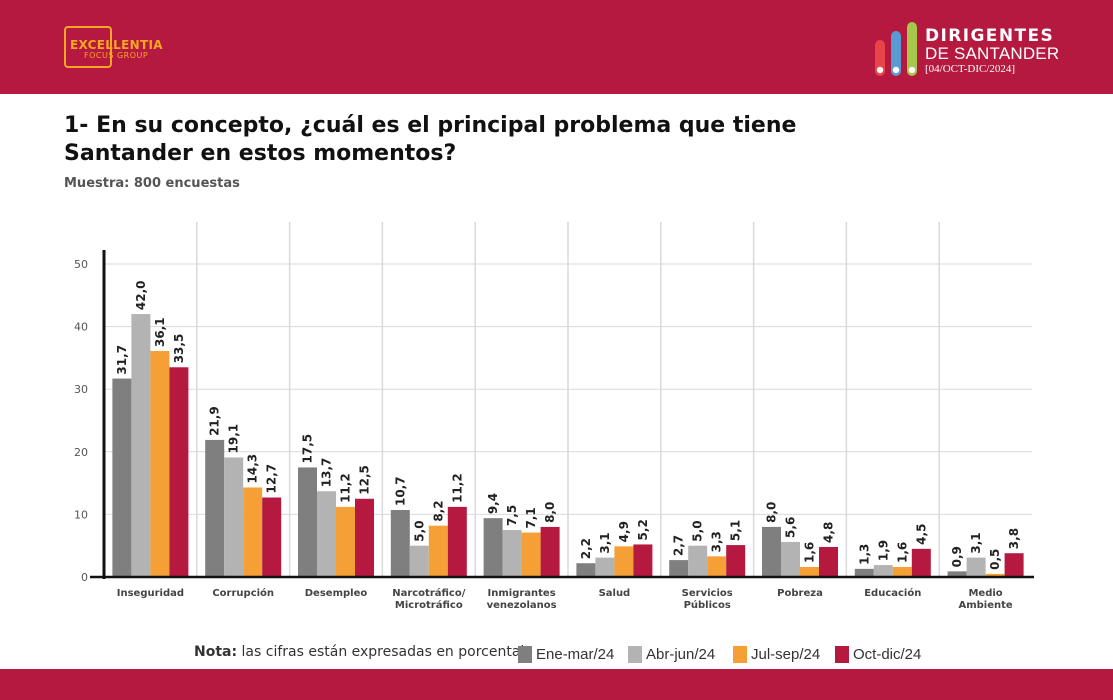 This screenshot has height=700, width=1113. I want to click on data-label: 0,9, so click(957, 556).